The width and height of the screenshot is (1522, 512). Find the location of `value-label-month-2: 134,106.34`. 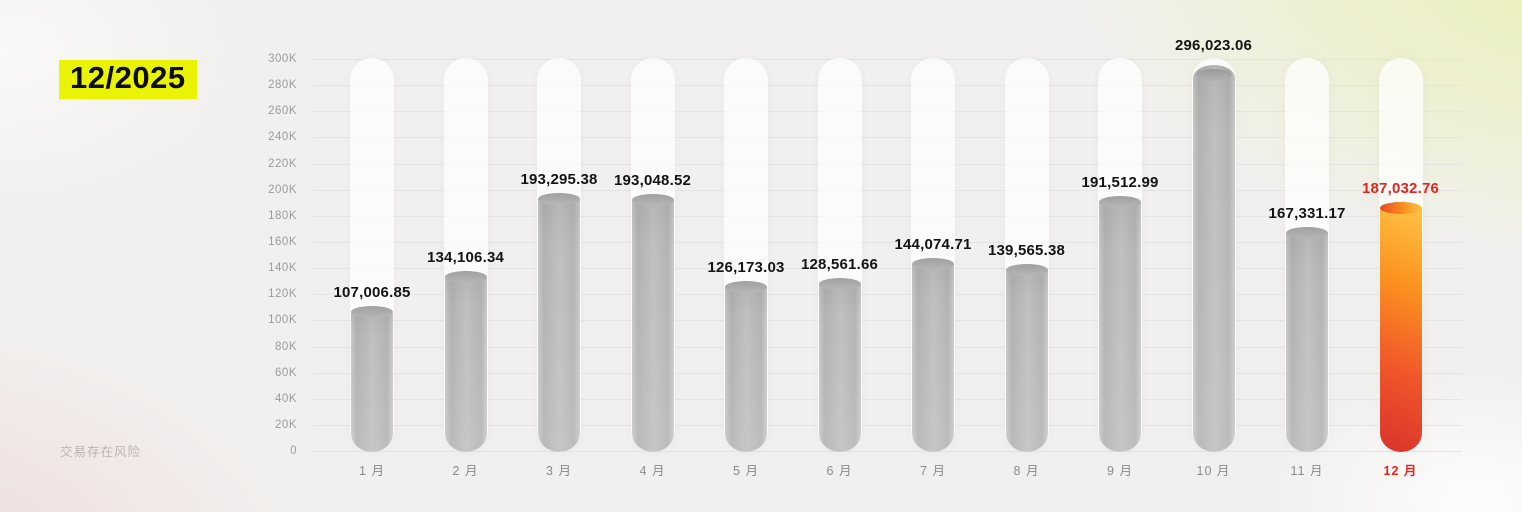

value-label-month-2: 134,106.34 is located at coordinates (465, 257).